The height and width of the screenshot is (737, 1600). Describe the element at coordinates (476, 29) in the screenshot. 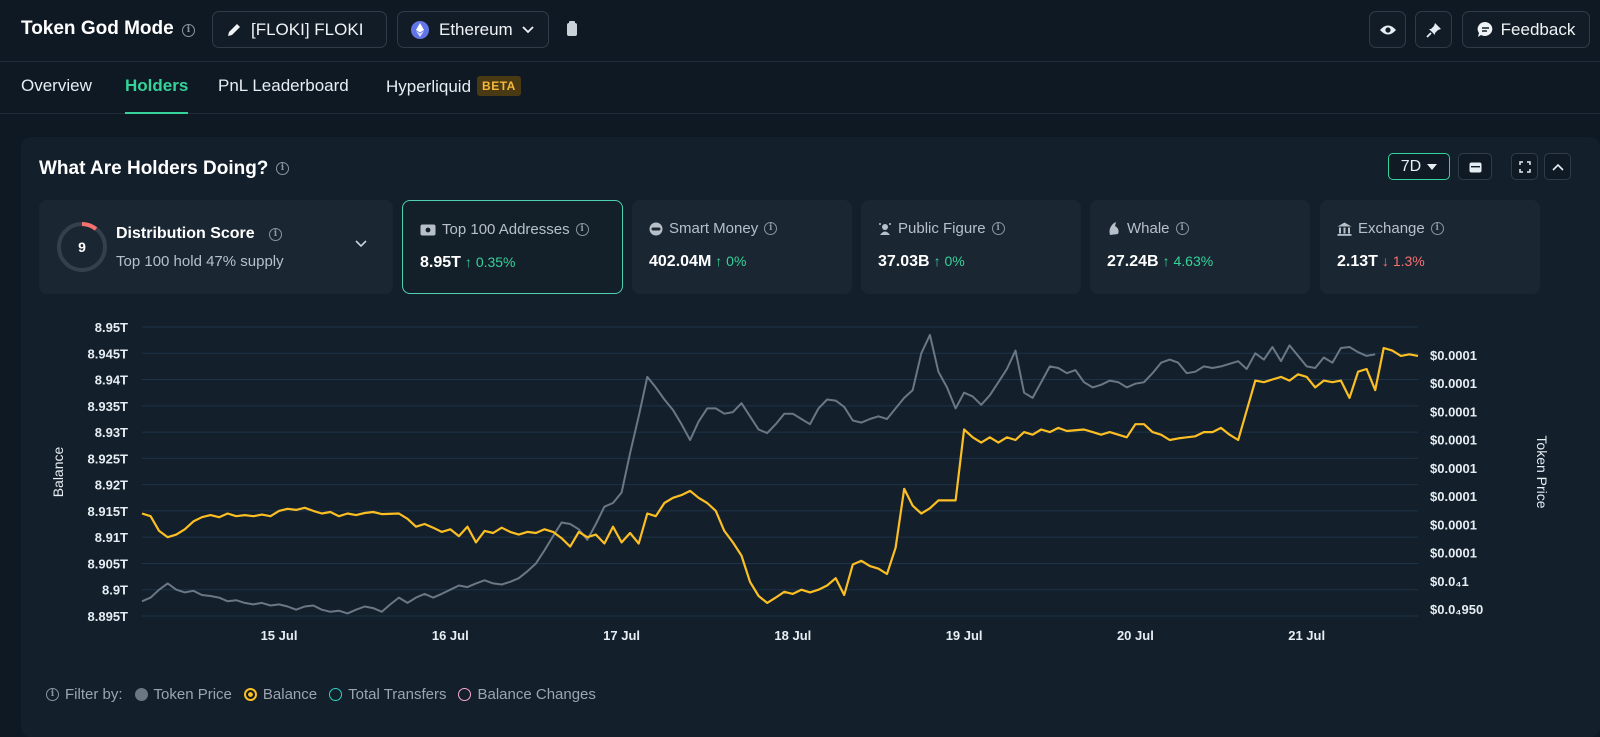

I see `chain-label: Ethereum` at that location.